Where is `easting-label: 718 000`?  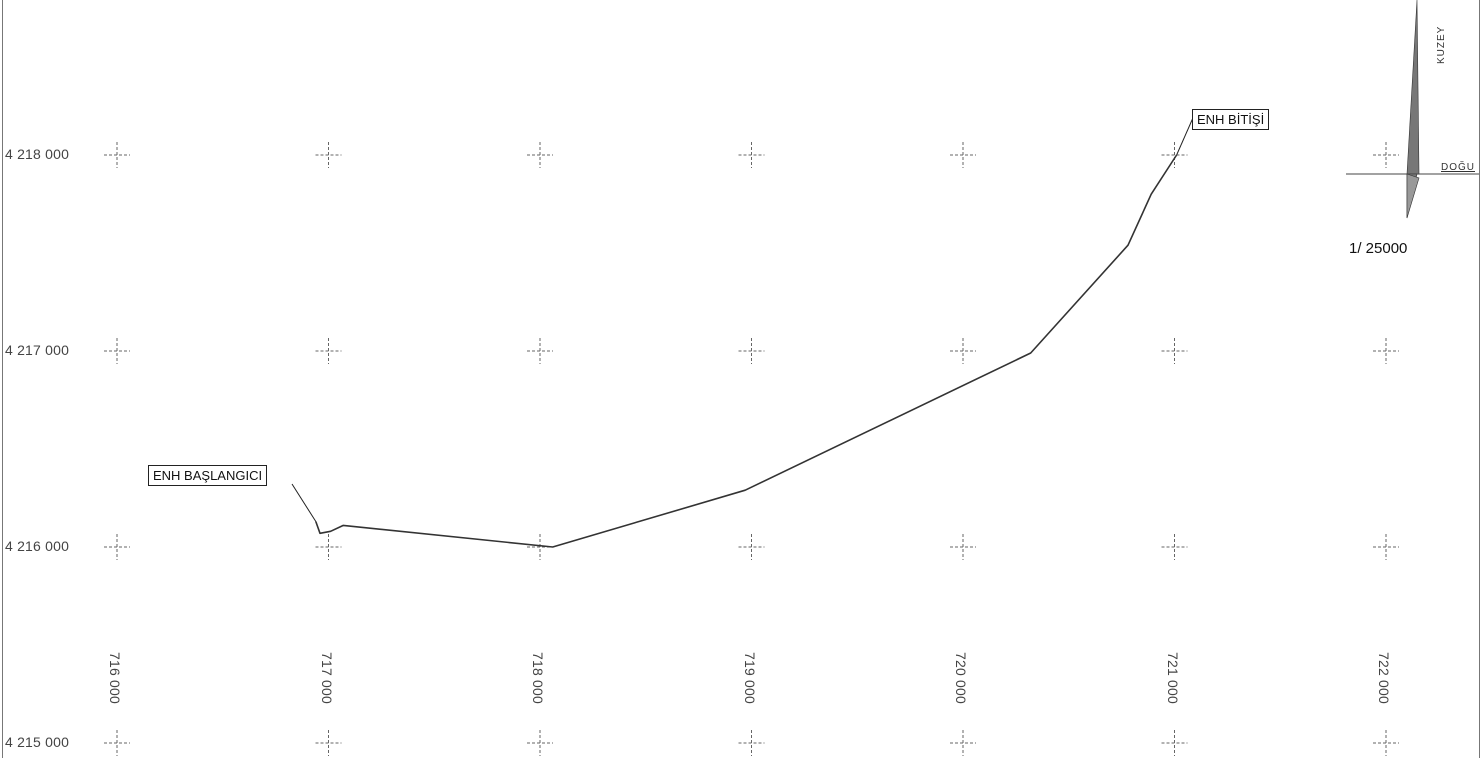
easting-label: 718 000 is located at coordinates (538, 678).